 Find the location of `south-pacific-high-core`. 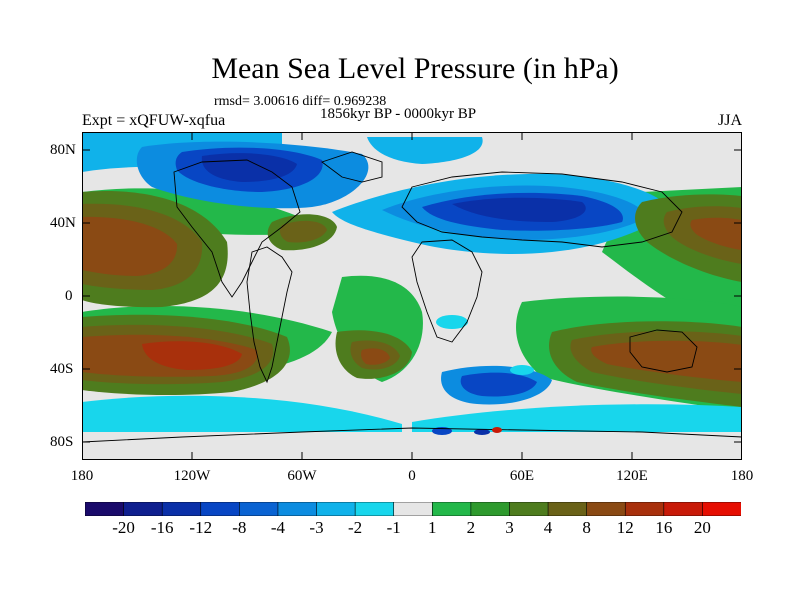

south-pacific-high-core is located at coordinates (192, 355).